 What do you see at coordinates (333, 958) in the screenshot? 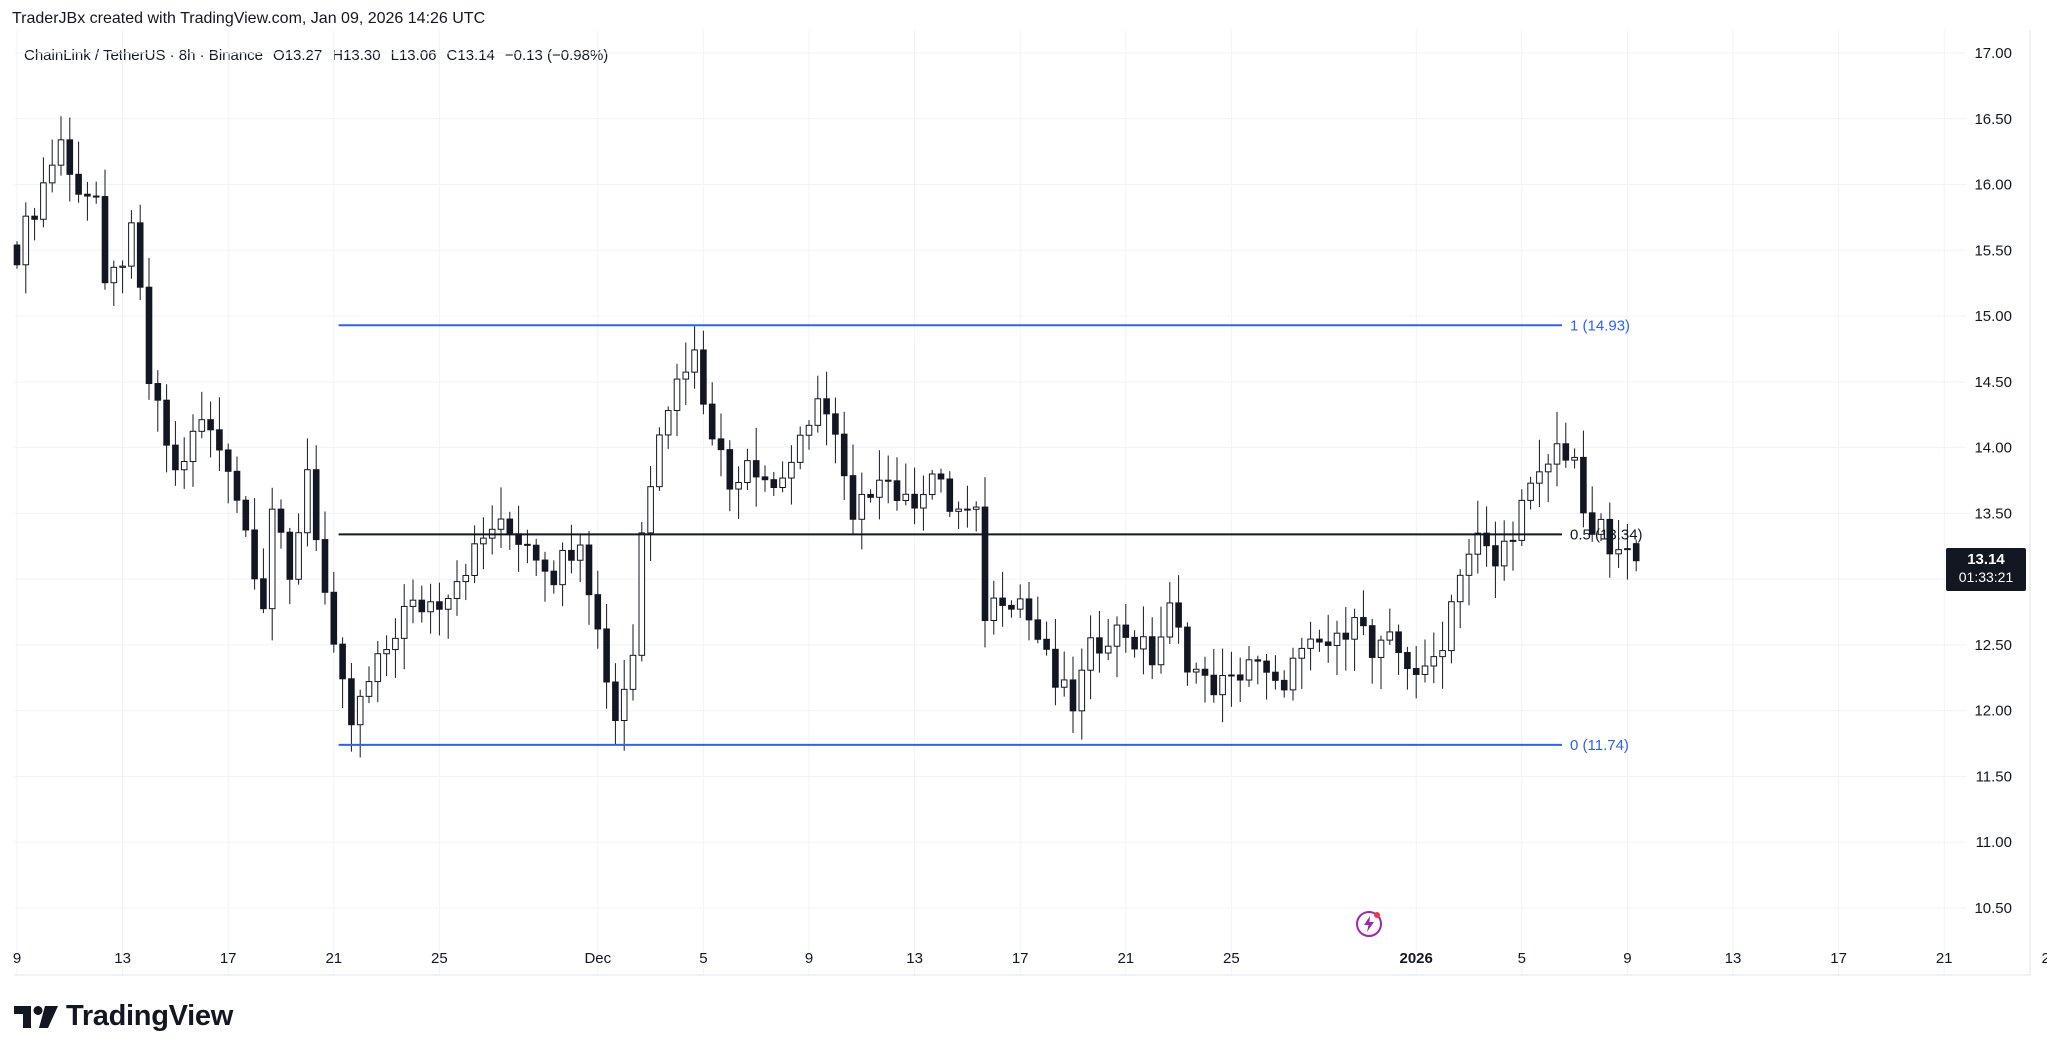
I see `time-tick-label: 21` at bounding box center [333, 958].